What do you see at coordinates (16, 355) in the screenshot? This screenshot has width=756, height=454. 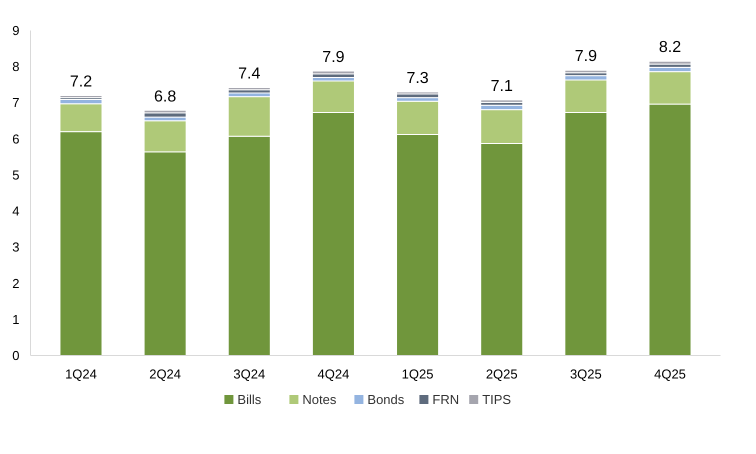 I see `y-tick-label: 0` at bounding box center [16, 355].